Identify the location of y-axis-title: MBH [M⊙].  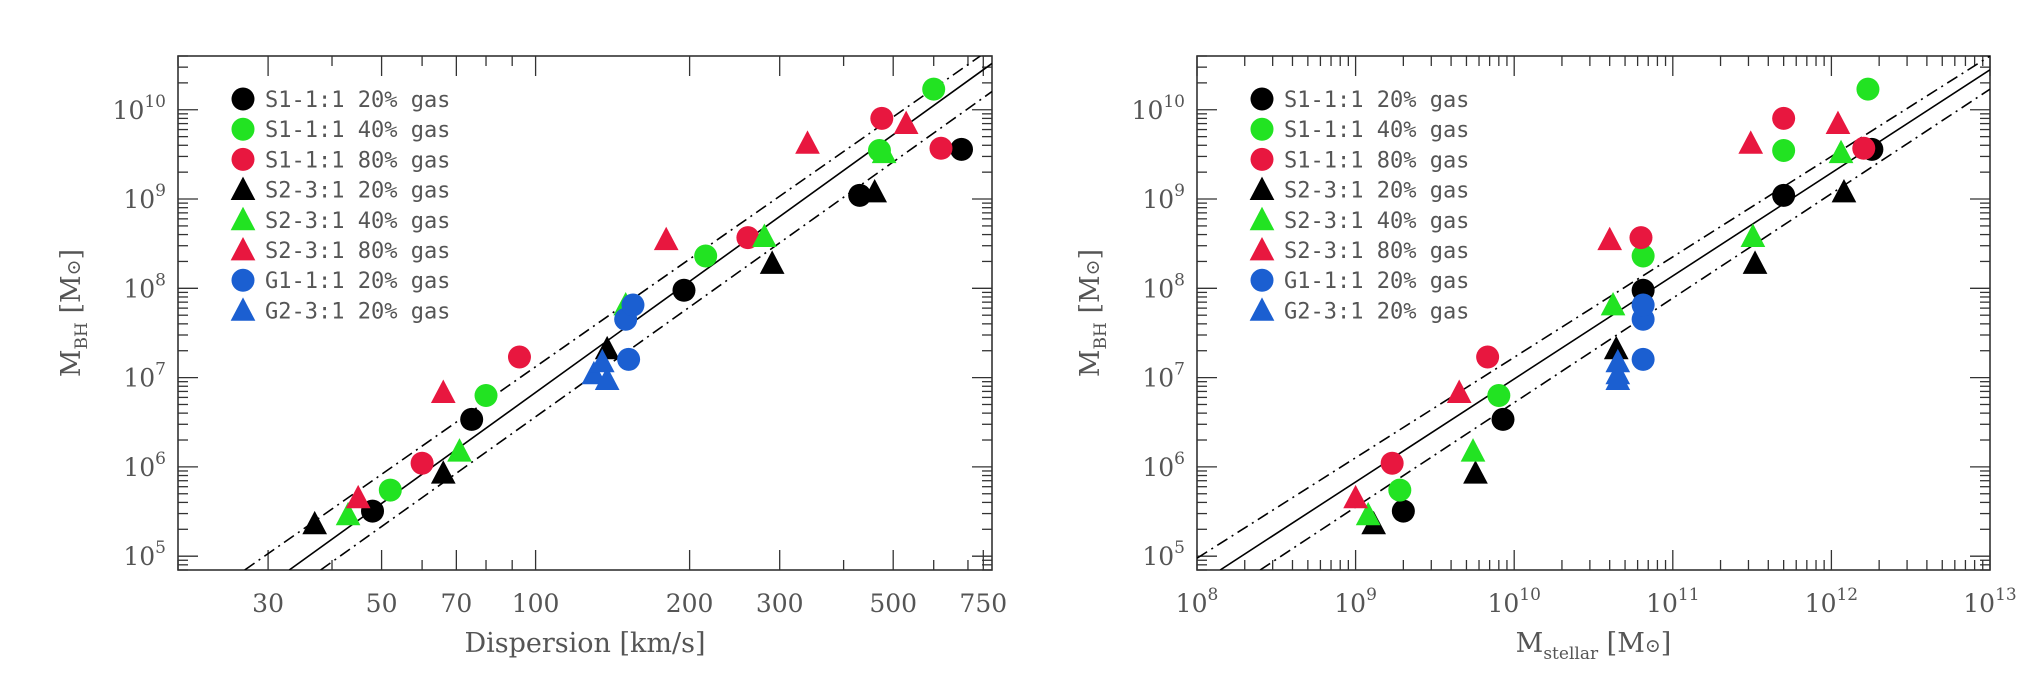
(74, 313).